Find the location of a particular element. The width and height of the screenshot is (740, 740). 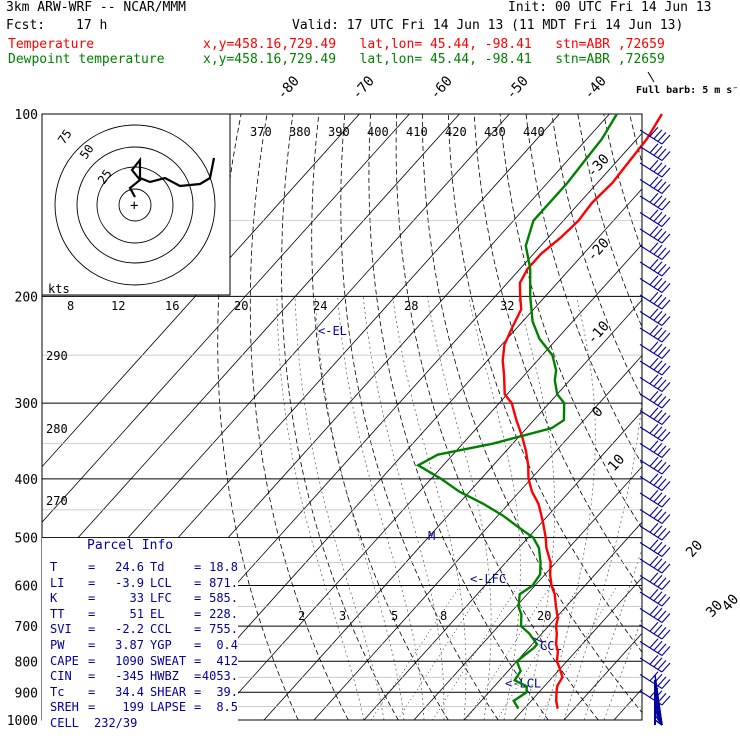

speed-scale-label: 8 is located at coordinates (70, 306).